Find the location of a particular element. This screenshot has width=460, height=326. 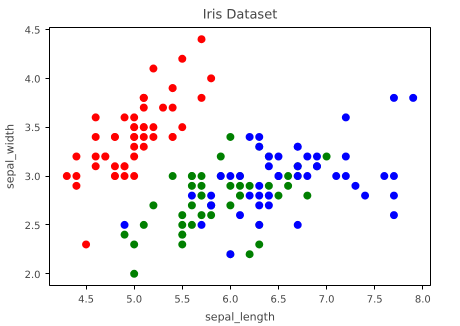

y-tick-label: 3.5 is located at coordinates (32, 128).